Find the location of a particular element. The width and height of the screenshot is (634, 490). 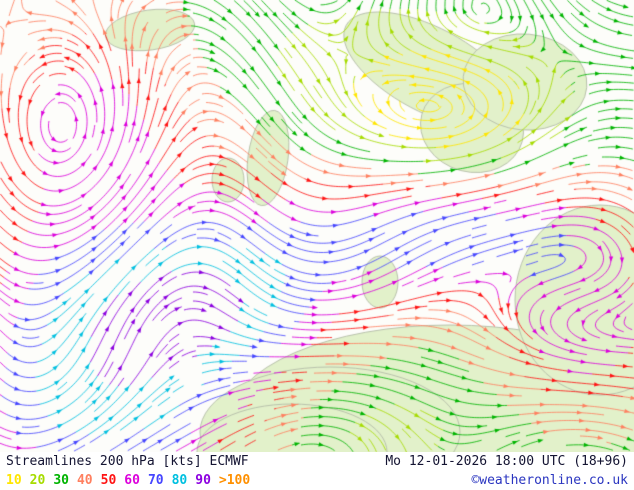

legend-item: 10 is located at coordinates (14, 480).